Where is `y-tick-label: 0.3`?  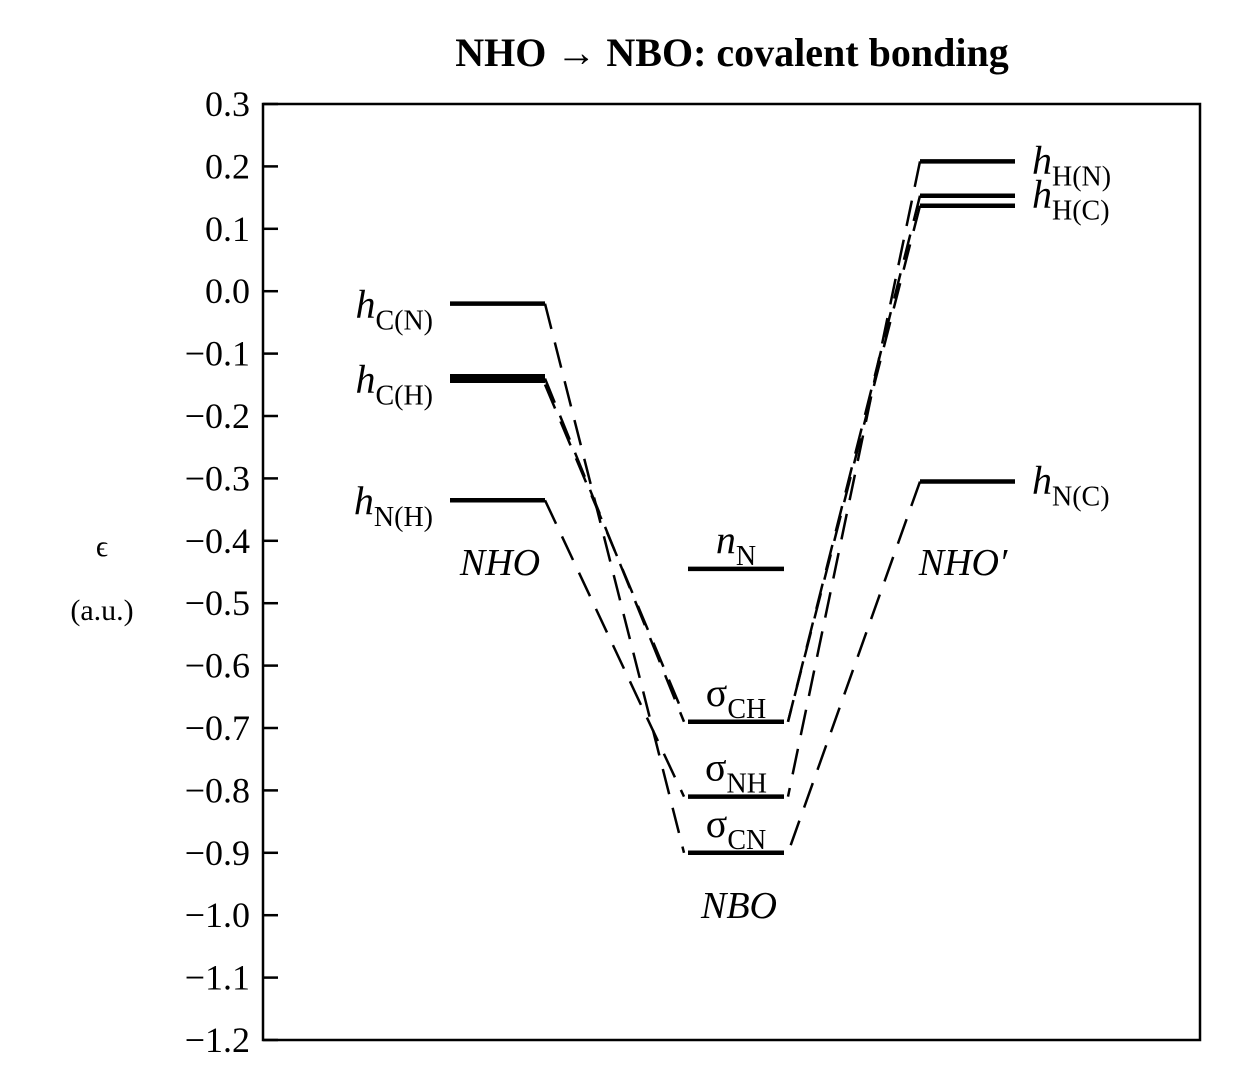
y-tick-label: 0.3 is located at coordinates (227, 104).